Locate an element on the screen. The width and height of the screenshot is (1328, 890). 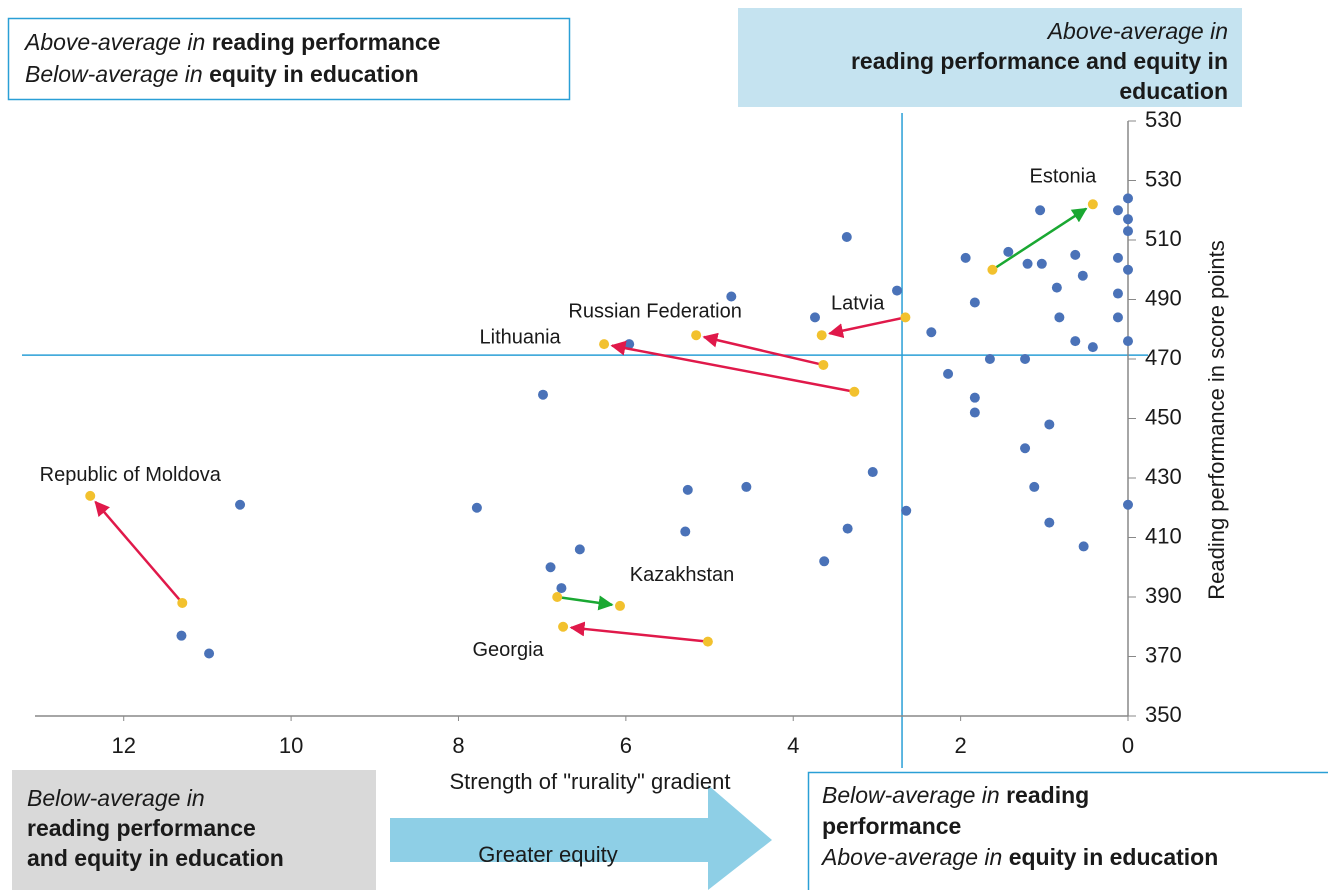
x-tick-label: 8 is located at coordinates (458, 745).